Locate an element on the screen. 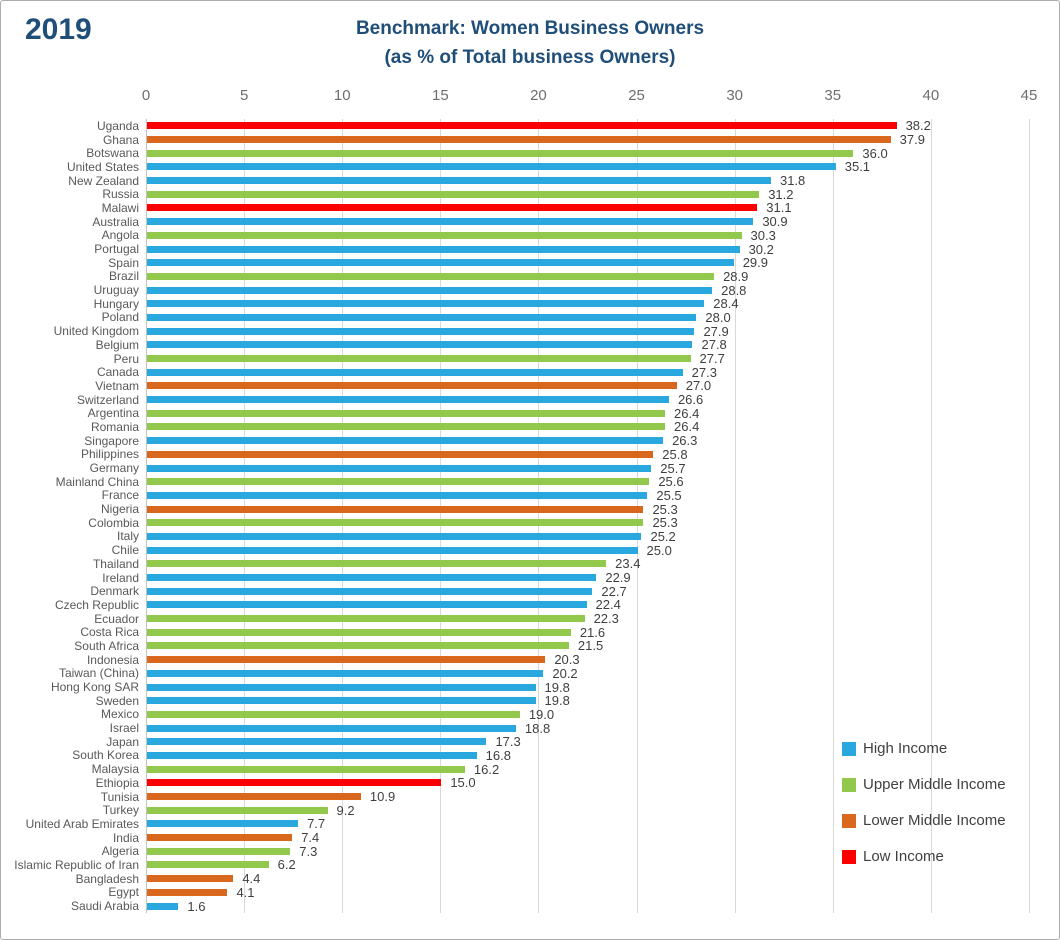 The image size is (1060, 940). bar-row: Vietnam 27.0 is located at coordinates (530, 385).